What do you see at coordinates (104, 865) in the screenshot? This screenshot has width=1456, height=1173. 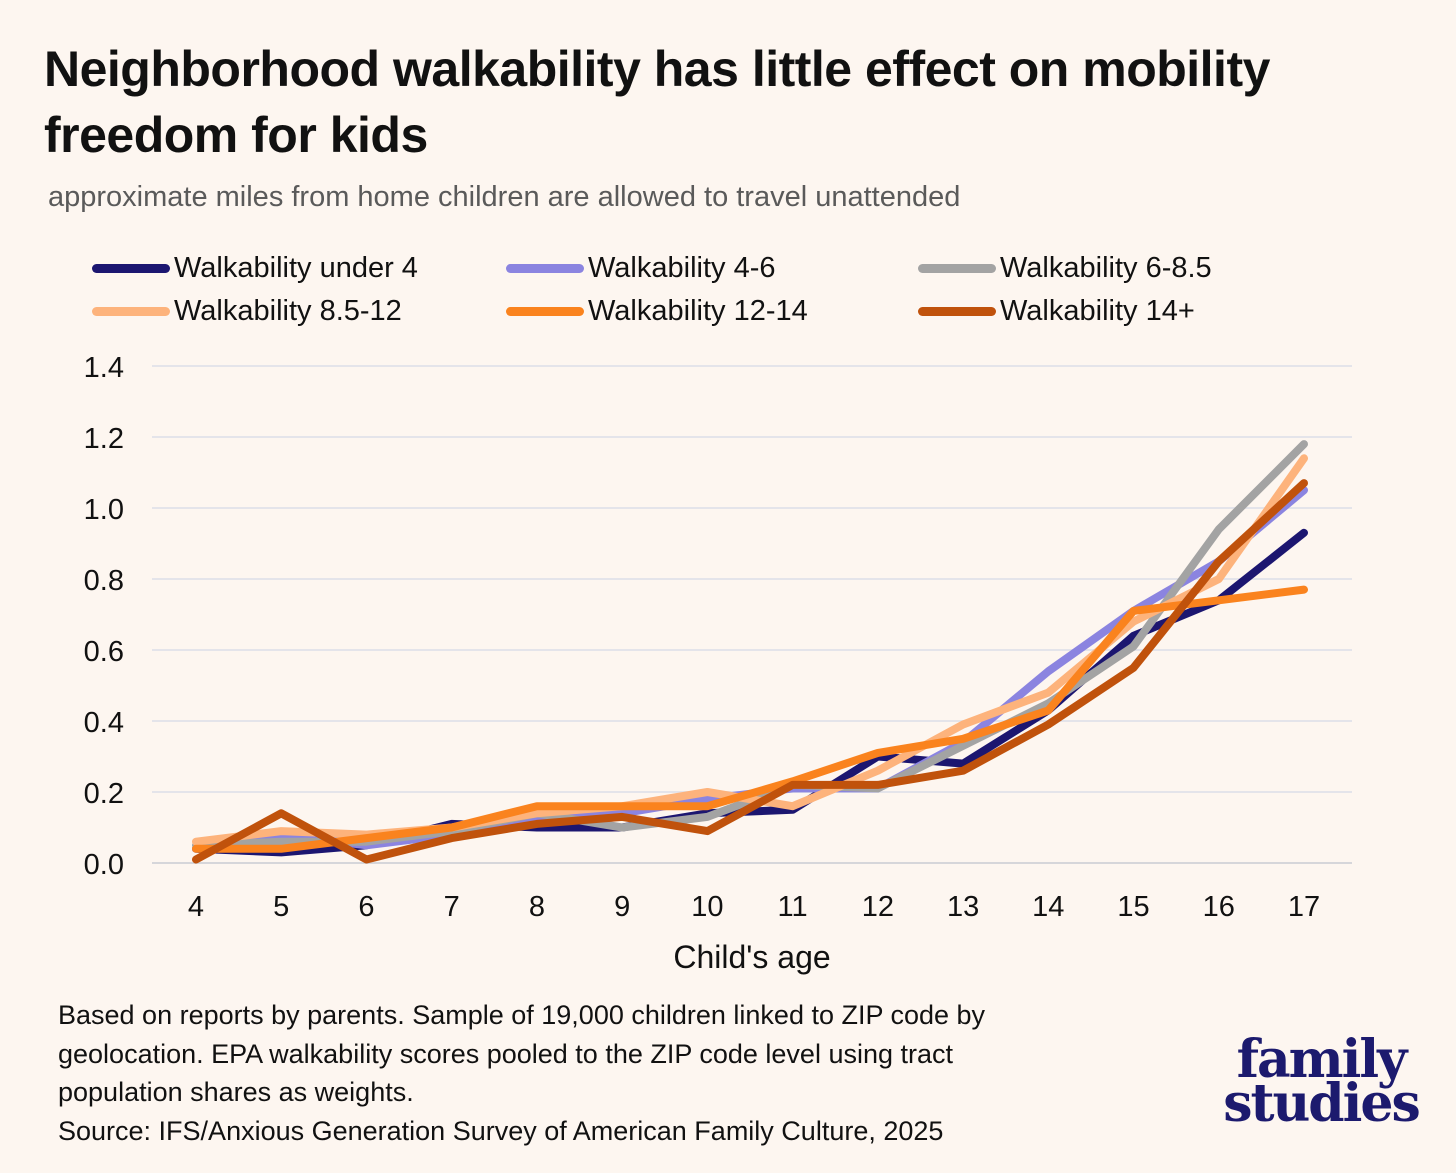 I see `y-tick-label: 0.0` at bounding box center [104, 865].